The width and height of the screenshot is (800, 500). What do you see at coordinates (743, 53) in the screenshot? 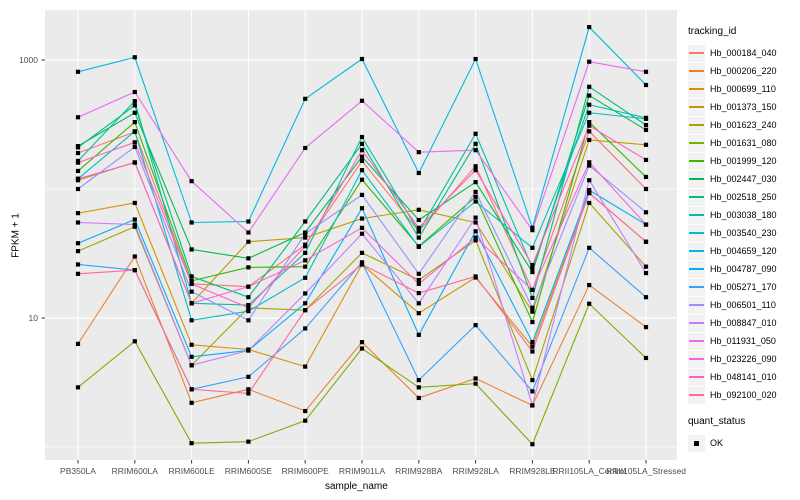
I see `legend-label: Hb_000184_040` at bounding box center [743, 53].